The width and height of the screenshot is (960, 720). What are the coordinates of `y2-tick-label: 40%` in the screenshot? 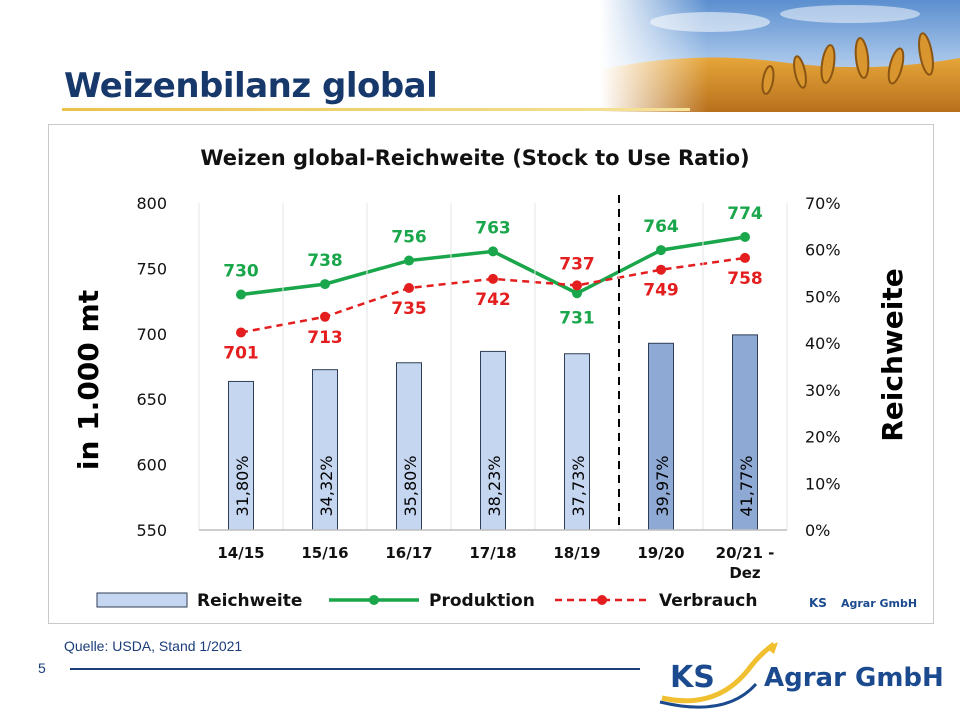 It's located at (823, 343).